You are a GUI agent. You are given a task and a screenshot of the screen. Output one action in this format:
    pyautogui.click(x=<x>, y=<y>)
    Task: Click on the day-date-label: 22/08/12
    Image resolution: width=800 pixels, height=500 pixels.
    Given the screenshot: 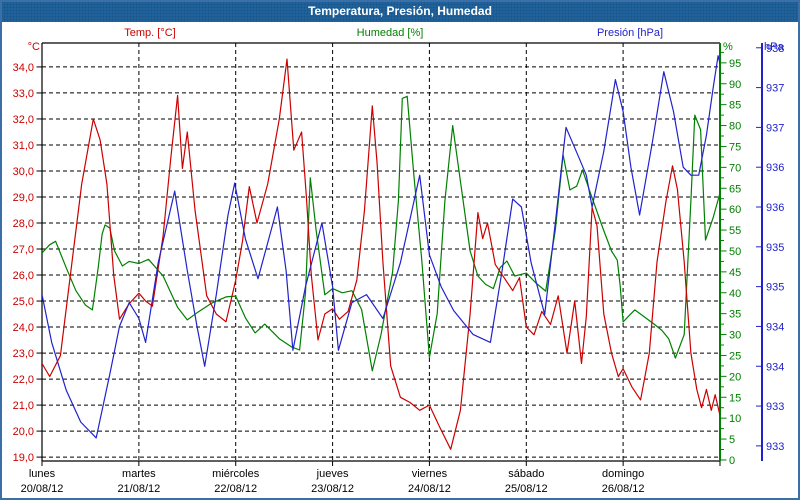 What is the action you would take?
    pyautogui.click(x=235, y=489)
    